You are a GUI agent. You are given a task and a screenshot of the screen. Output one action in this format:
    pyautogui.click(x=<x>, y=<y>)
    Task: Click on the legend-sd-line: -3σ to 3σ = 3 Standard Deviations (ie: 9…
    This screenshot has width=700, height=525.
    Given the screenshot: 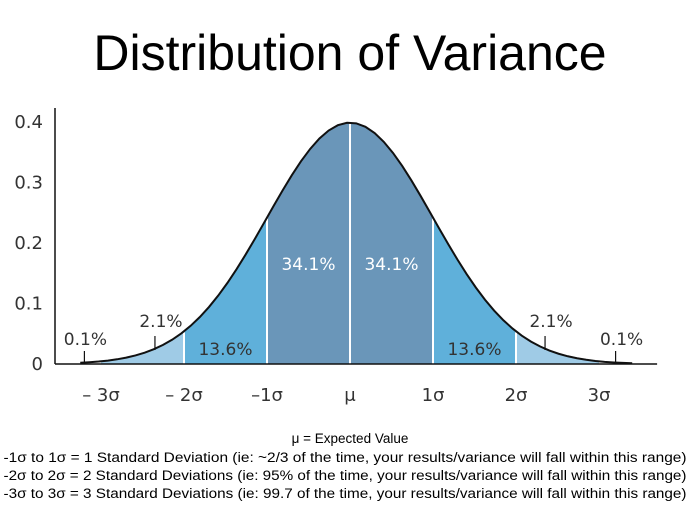 What is the action you would take?
    pyautogui.click(x=345, y=493)
    